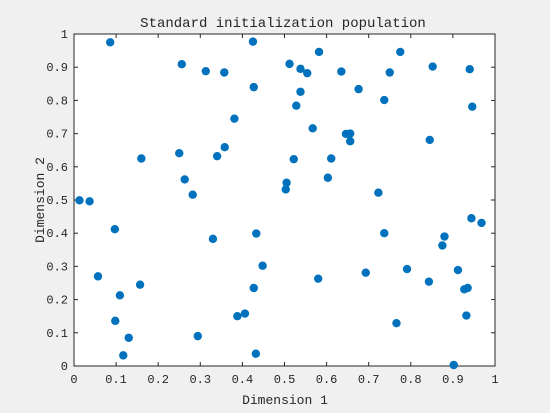 The height and width of the screenshot is (413, 550). I want to click on y-tick-label: 0.3, so click(57, 267).